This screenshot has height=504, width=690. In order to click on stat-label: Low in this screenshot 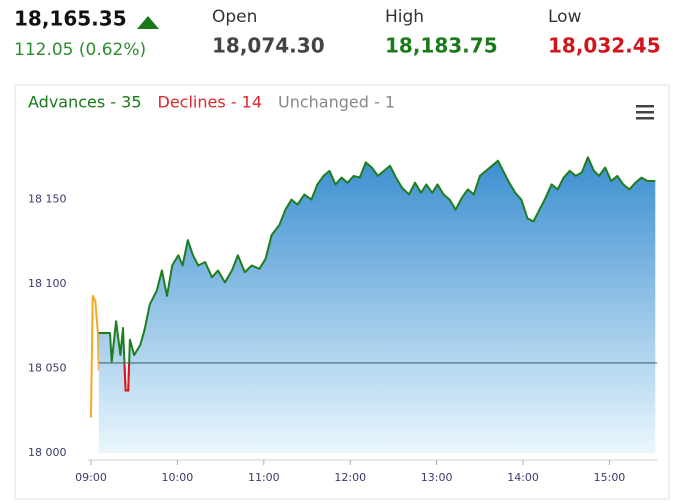, I will do `click(565, 17)`.